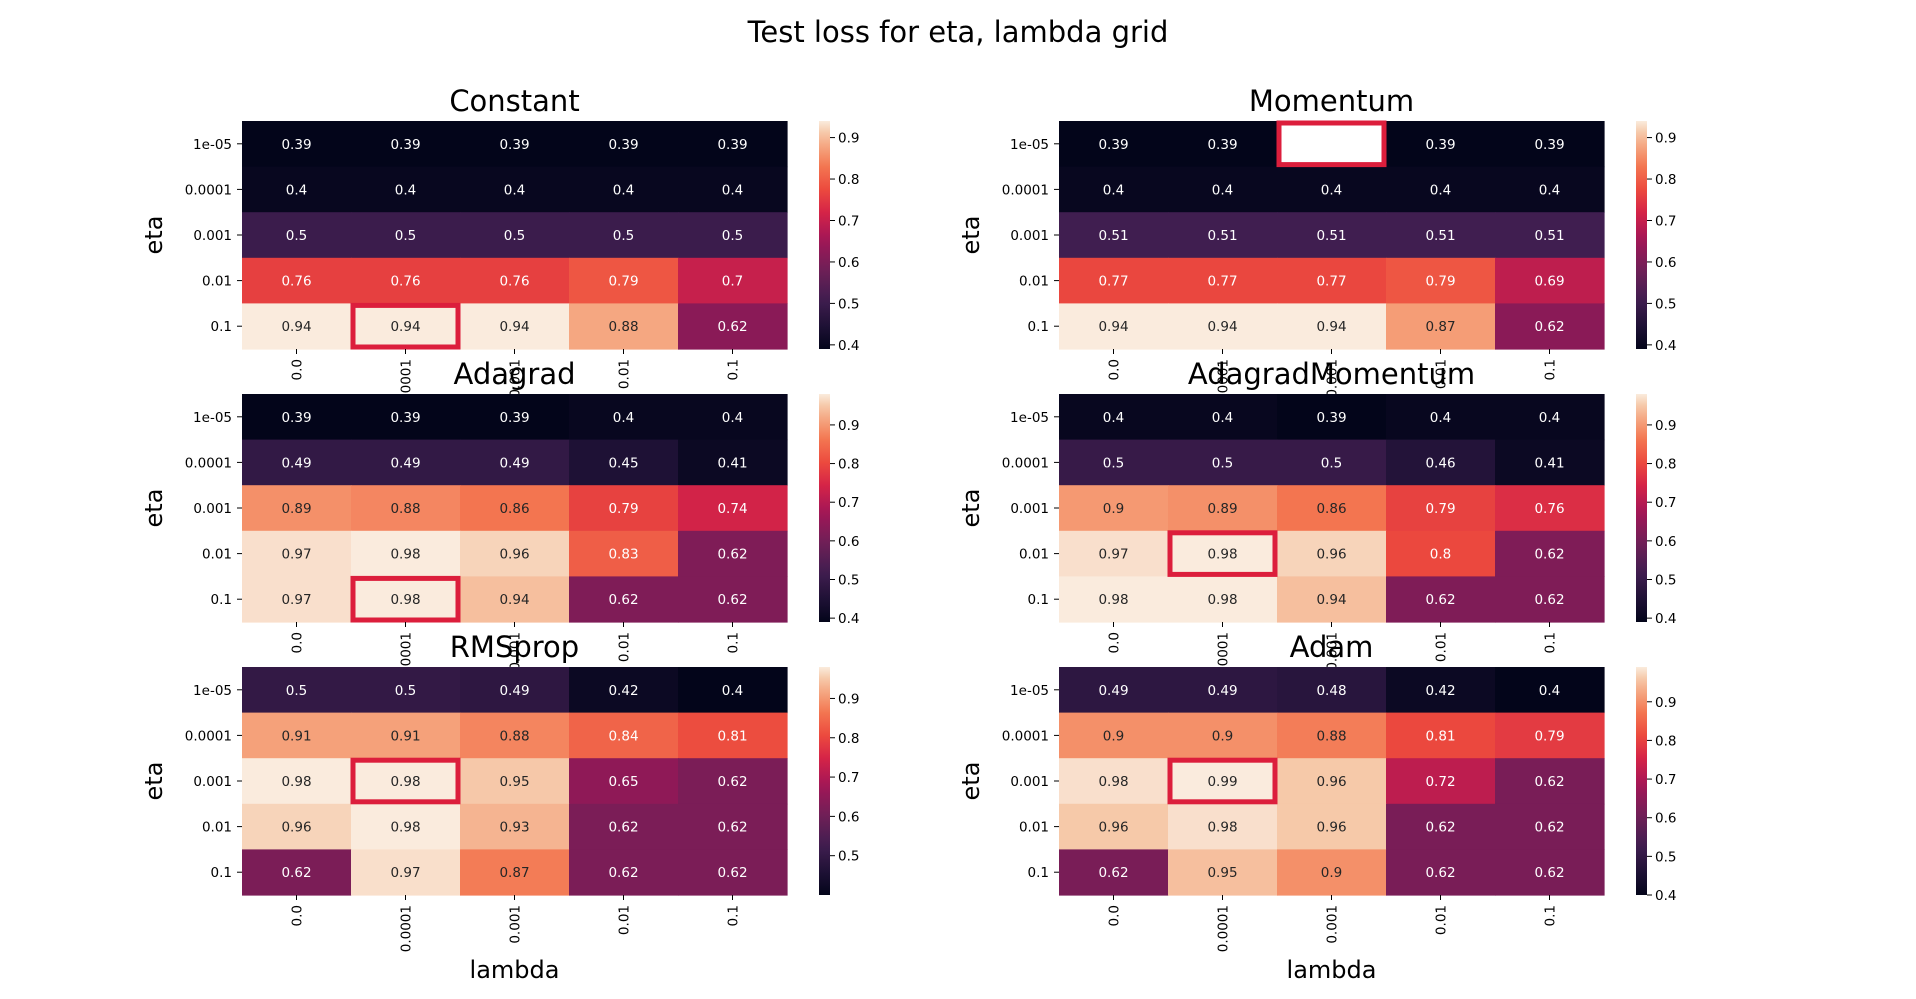  I want to click on highlight-box, so click(405, 326).